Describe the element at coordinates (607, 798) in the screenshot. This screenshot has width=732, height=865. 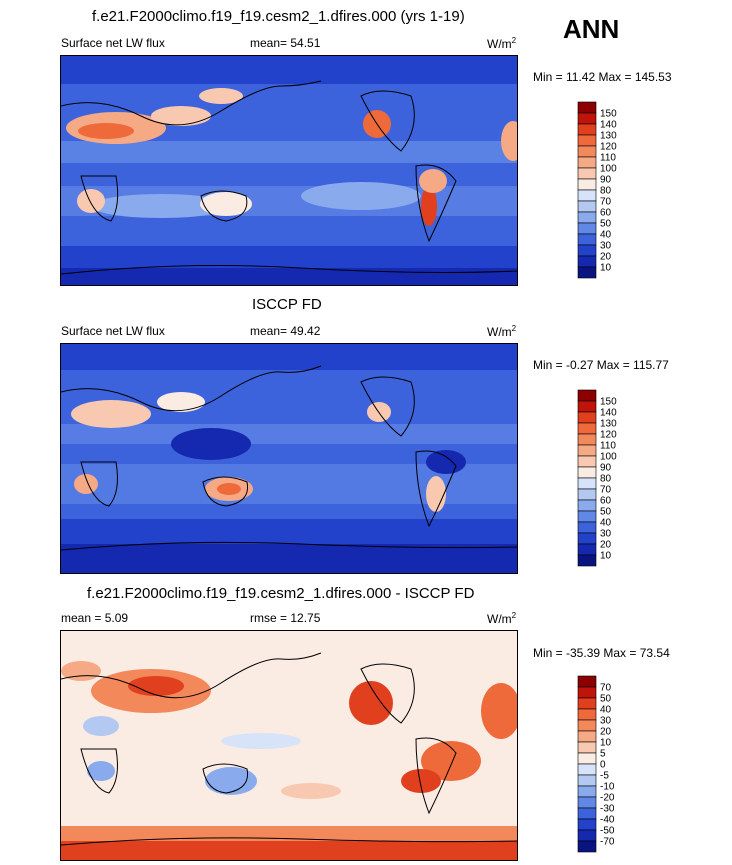
I see `colorbar-tick-label: -20` at that location.